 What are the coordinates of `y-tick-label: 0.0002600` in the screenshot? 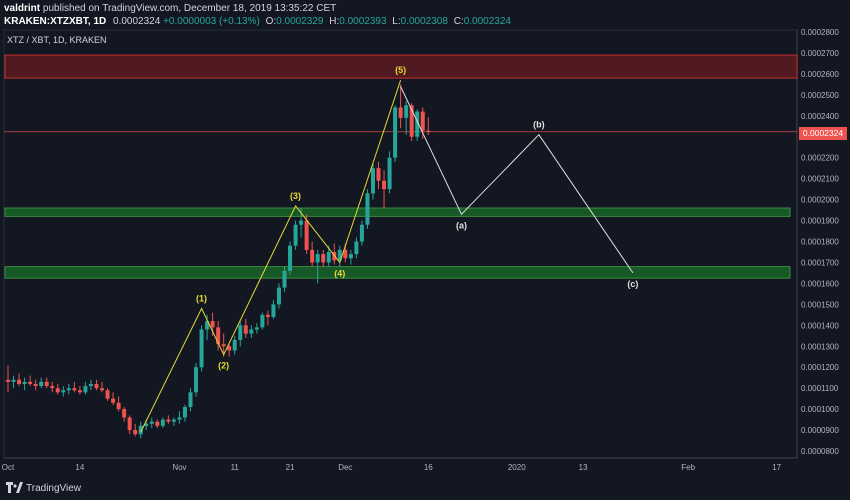 It's located at (820, 74).